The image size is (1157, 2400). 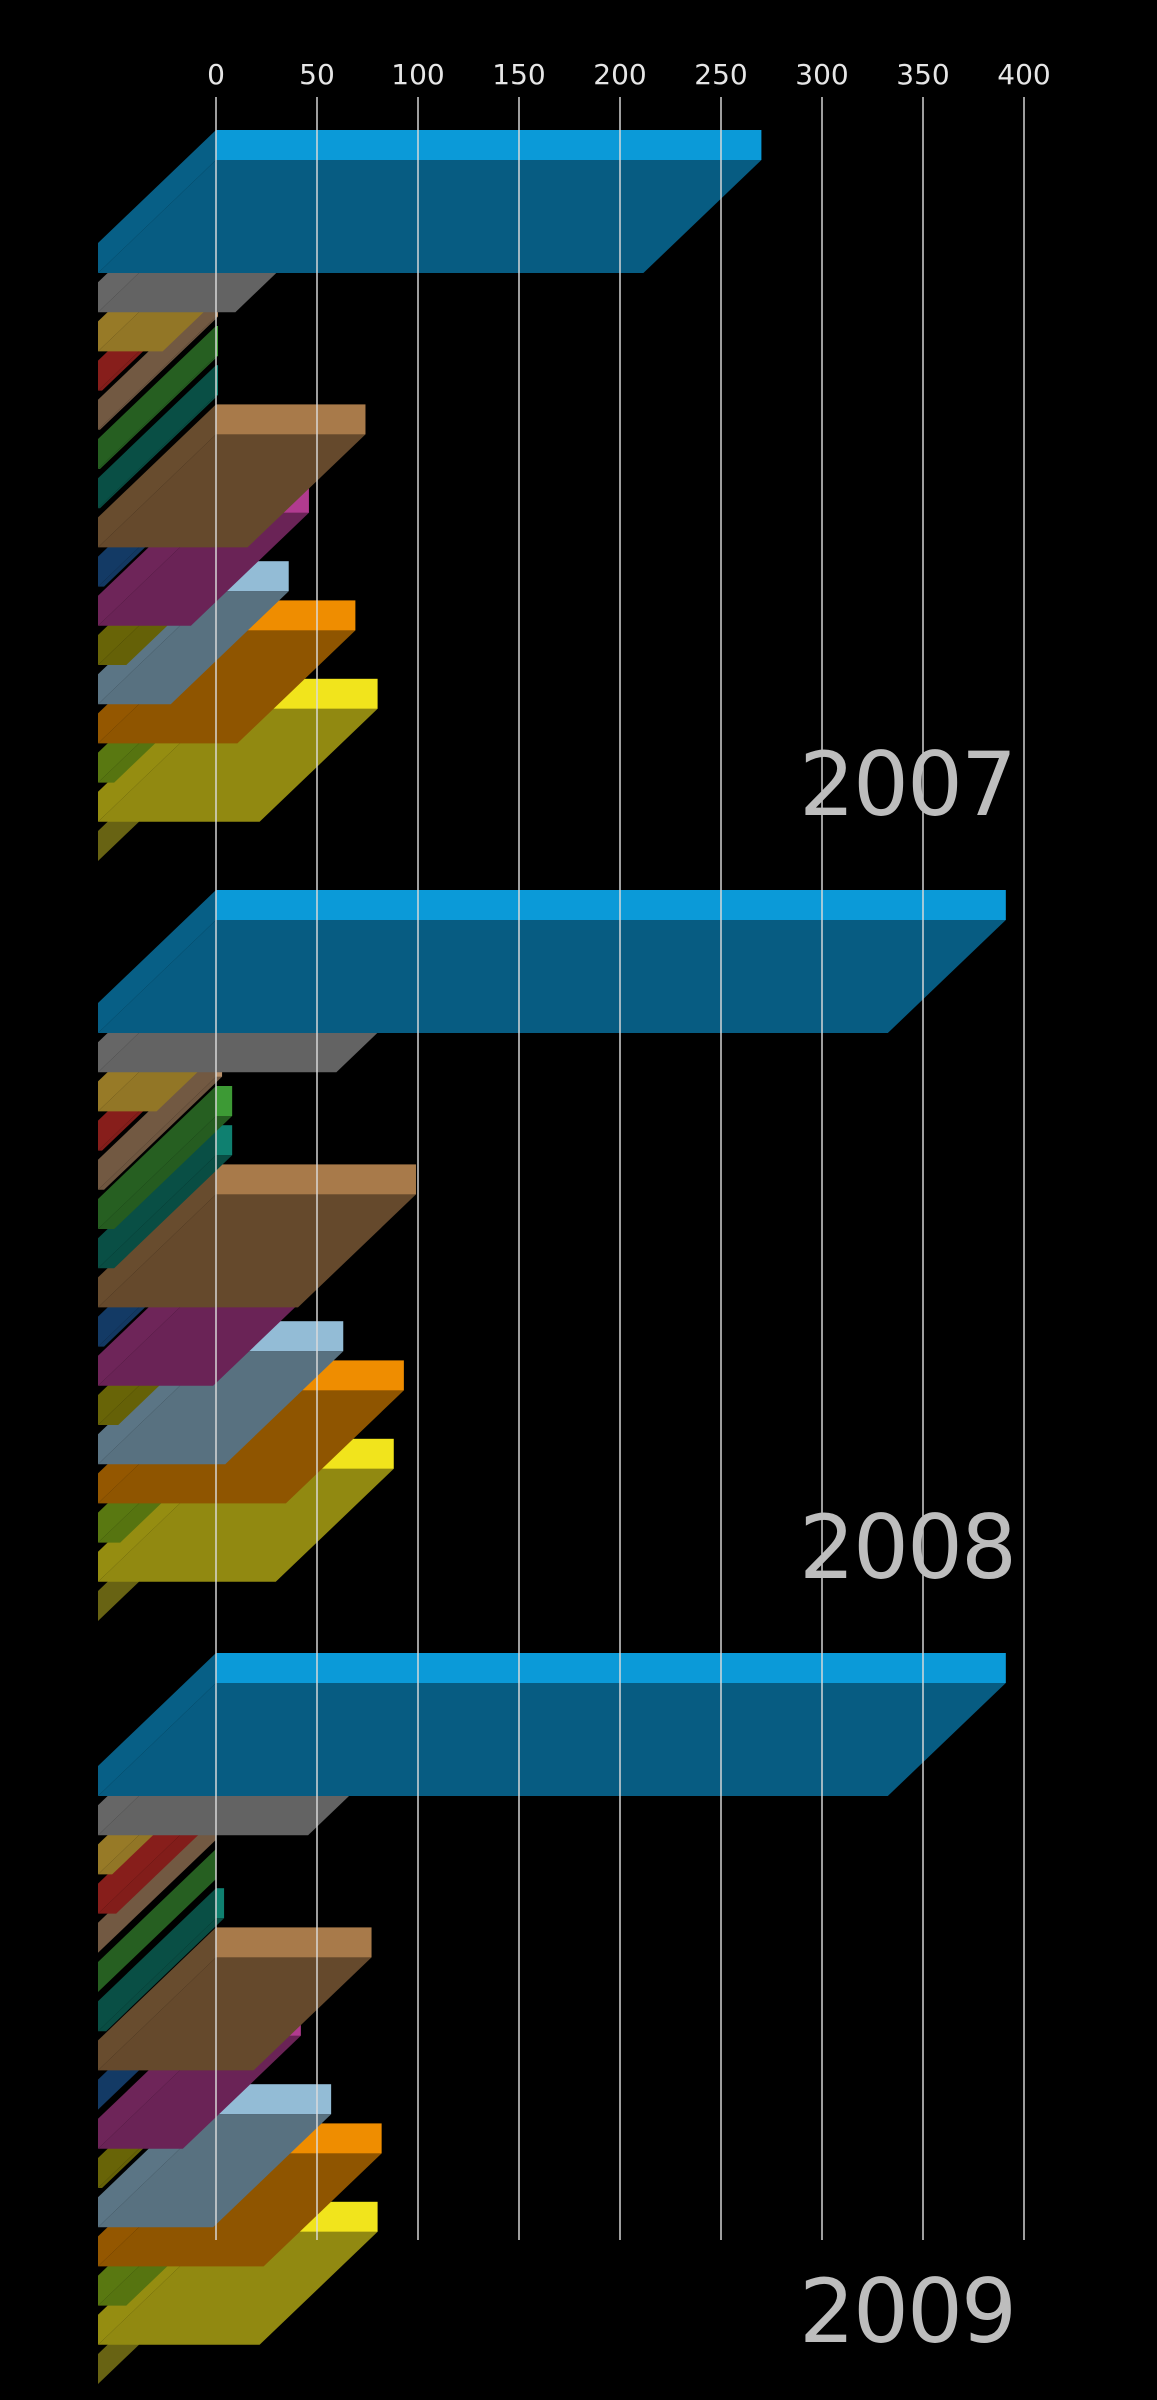 I want to click on tick-label: 200, so click(x=619, y=74).